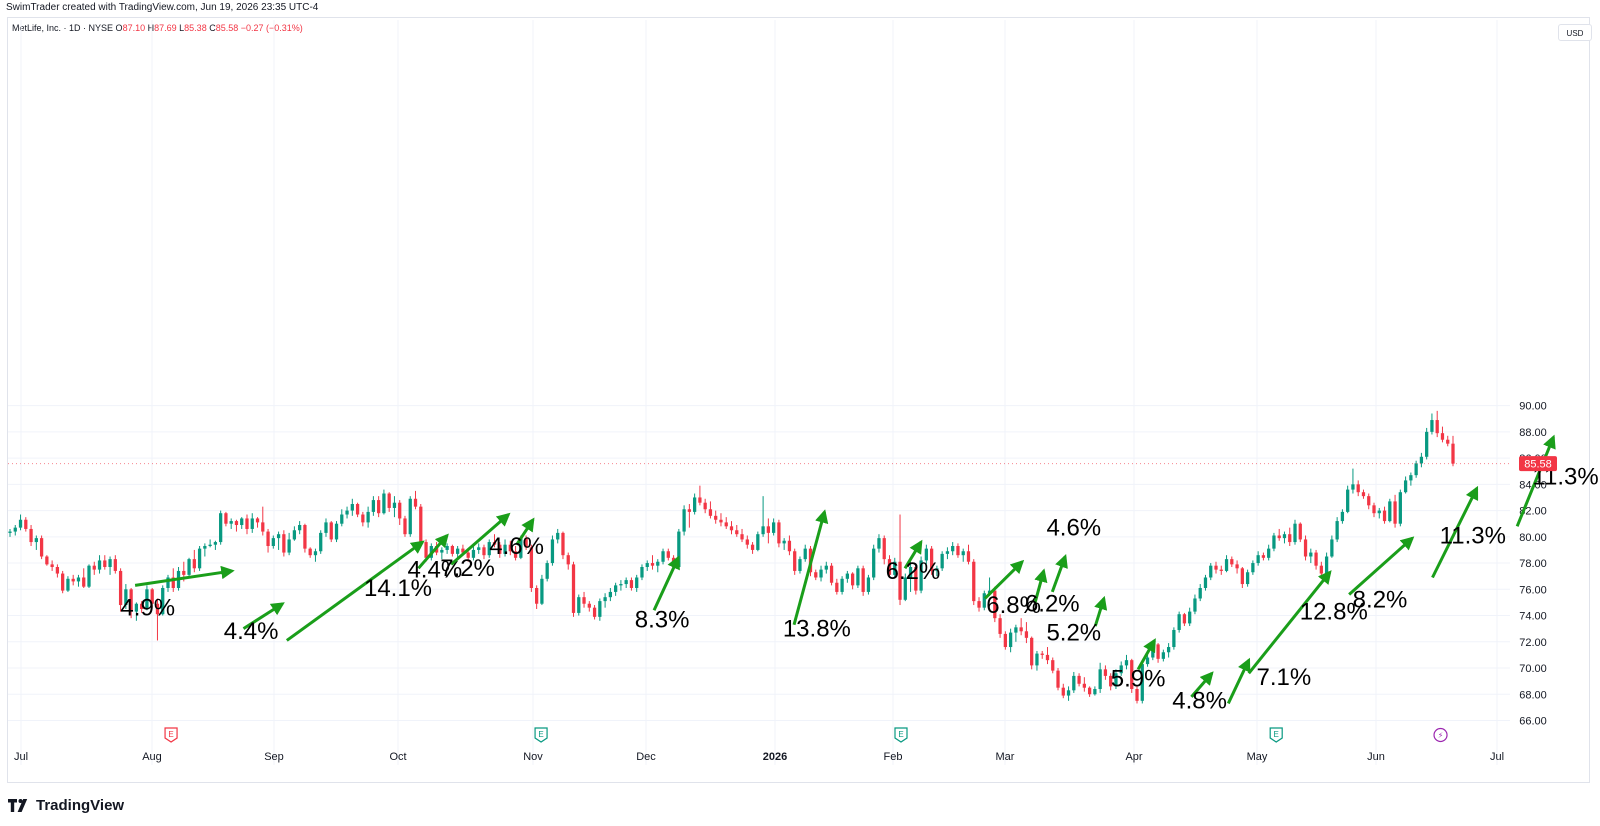 This screenshot has width=1600, height=826. What do you see at coordinates (646, 757) in the screenshot?
I see `x-tick-label: Dec` at bounding box center [646, 757].